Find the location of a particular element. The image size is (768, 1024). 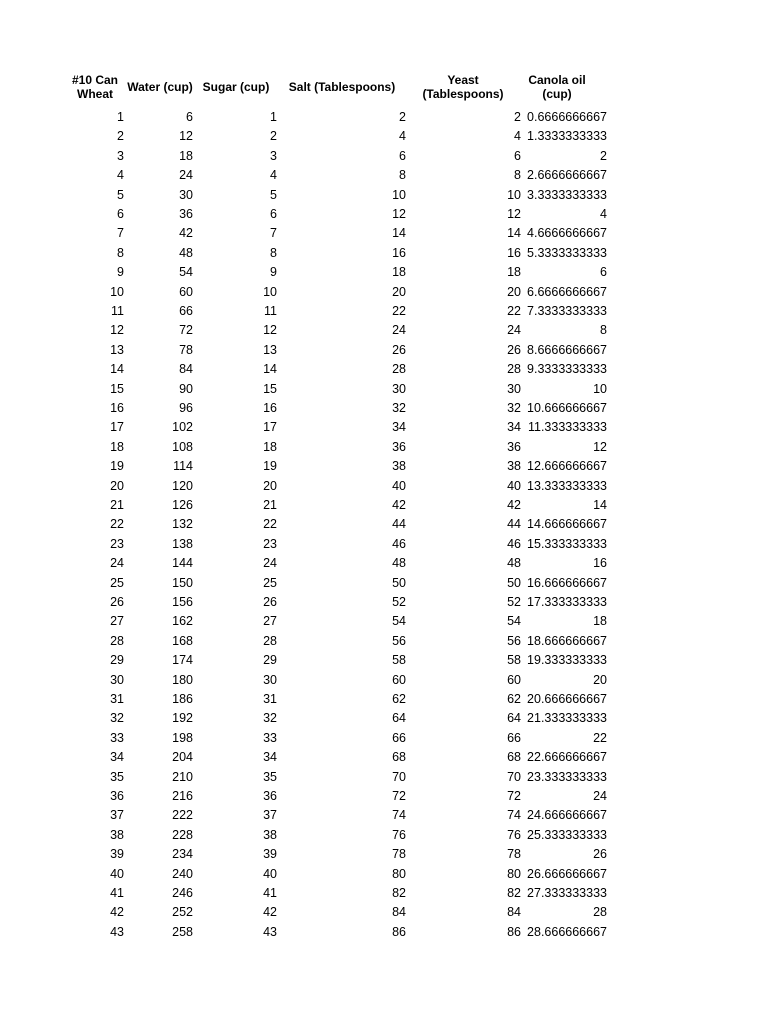

cell-water: 126 is located at coordinates (182, 505).